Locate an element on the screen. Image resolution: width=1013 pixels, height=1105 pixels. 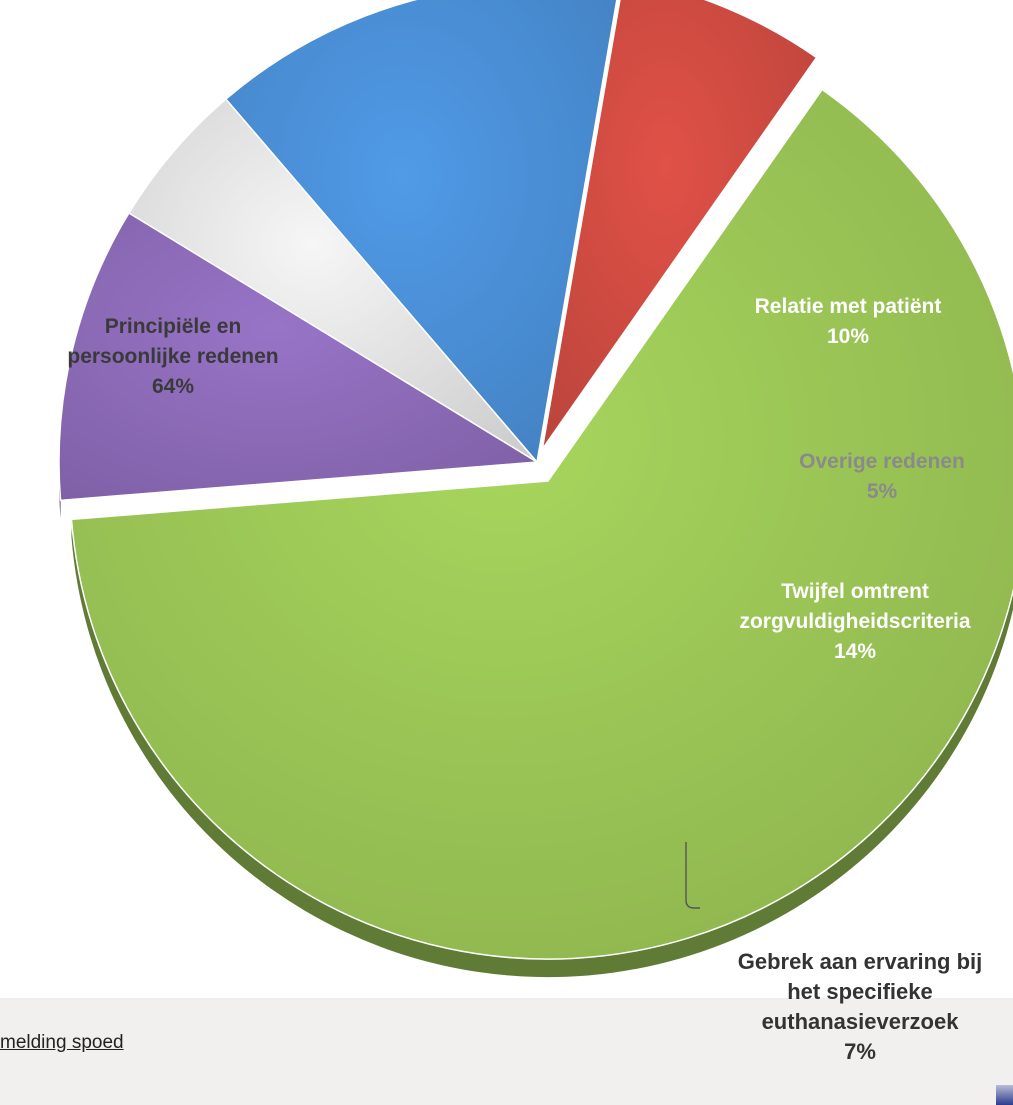
slice-label: Overige redenen 5% is located at coordinates (882, 476).